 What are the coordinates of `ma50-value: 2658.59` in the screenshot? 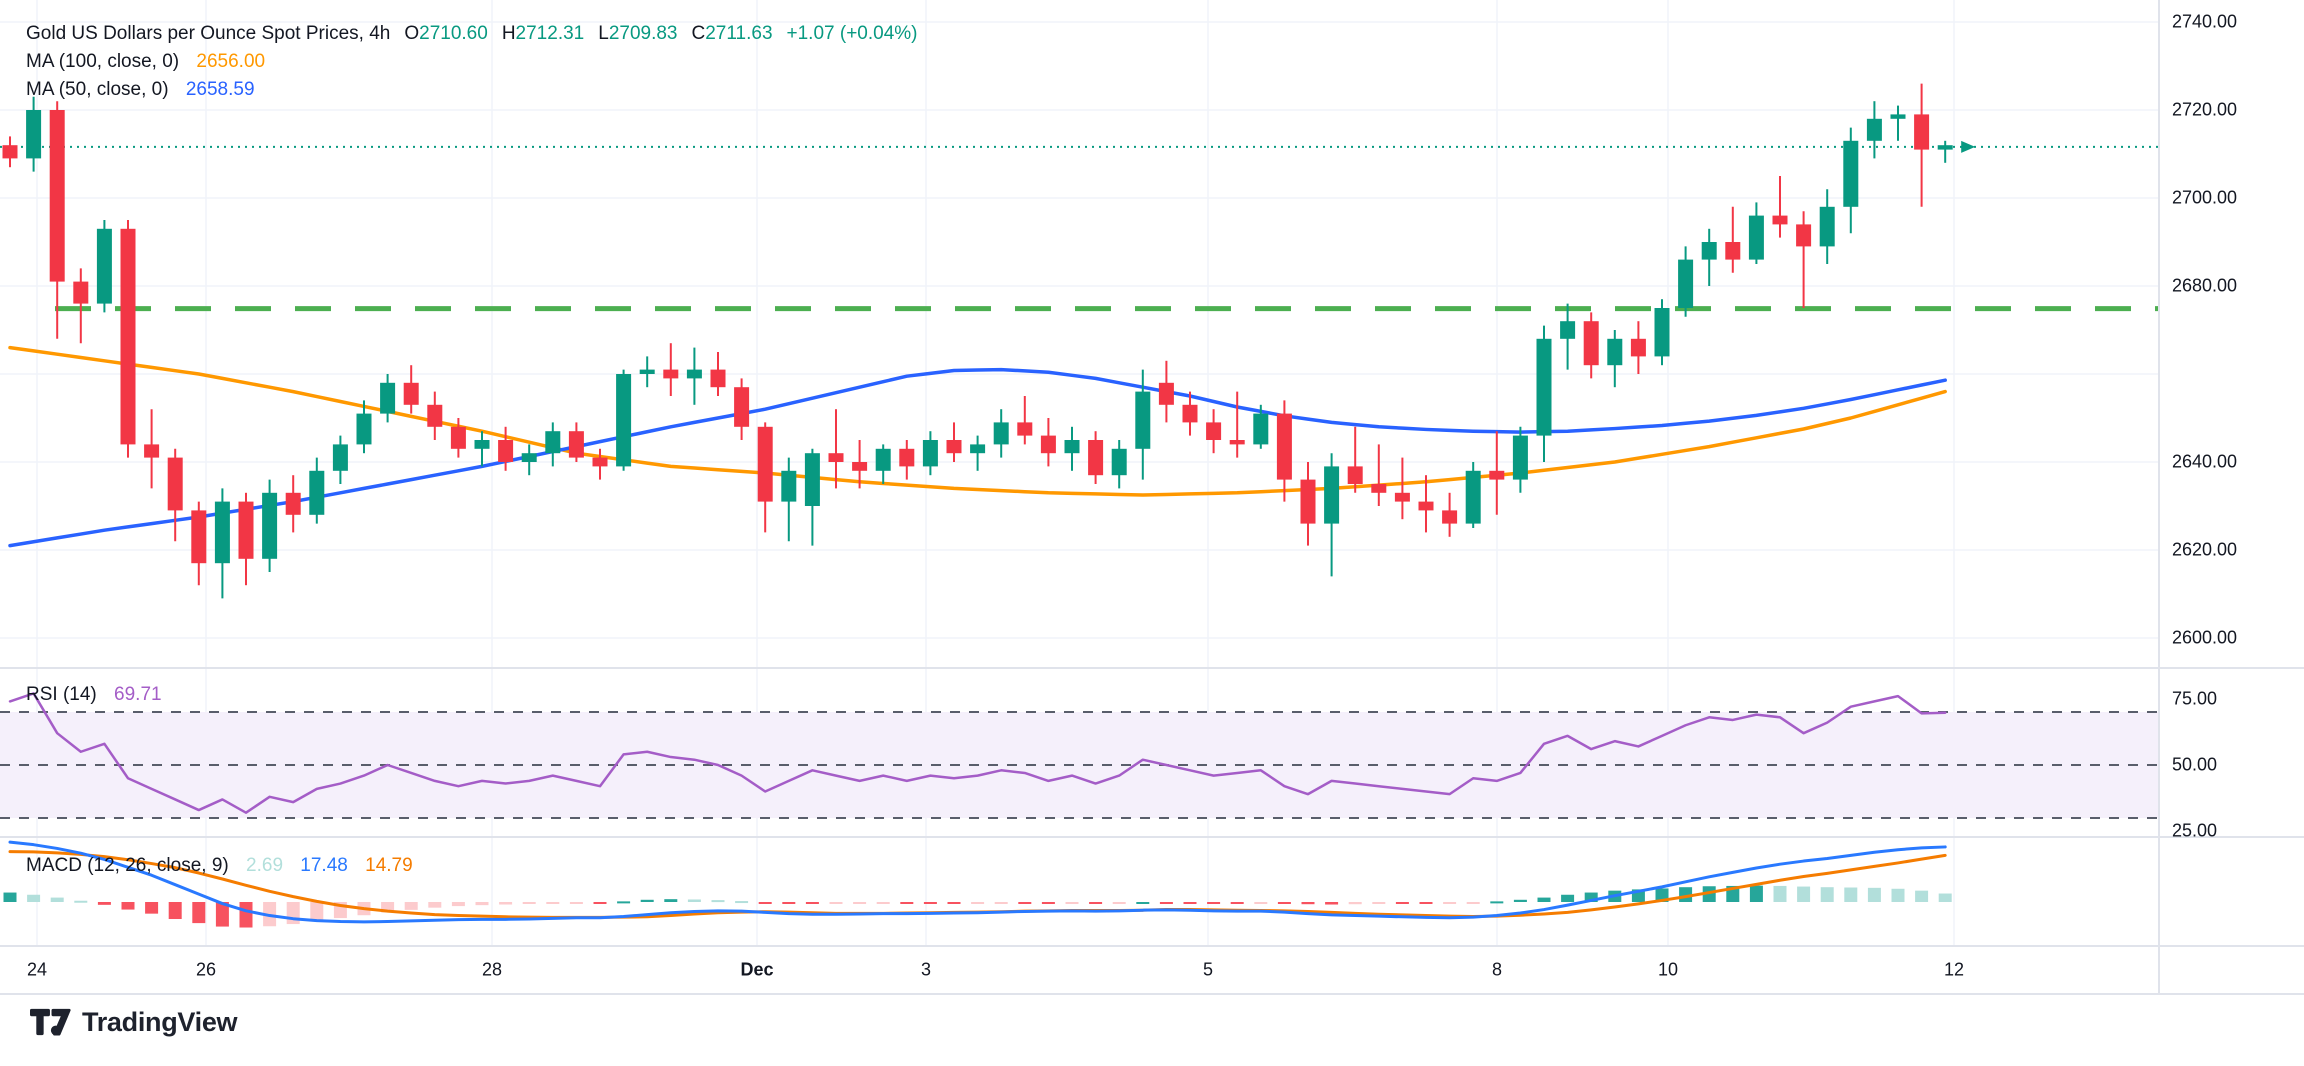 It's located at (220, 89).